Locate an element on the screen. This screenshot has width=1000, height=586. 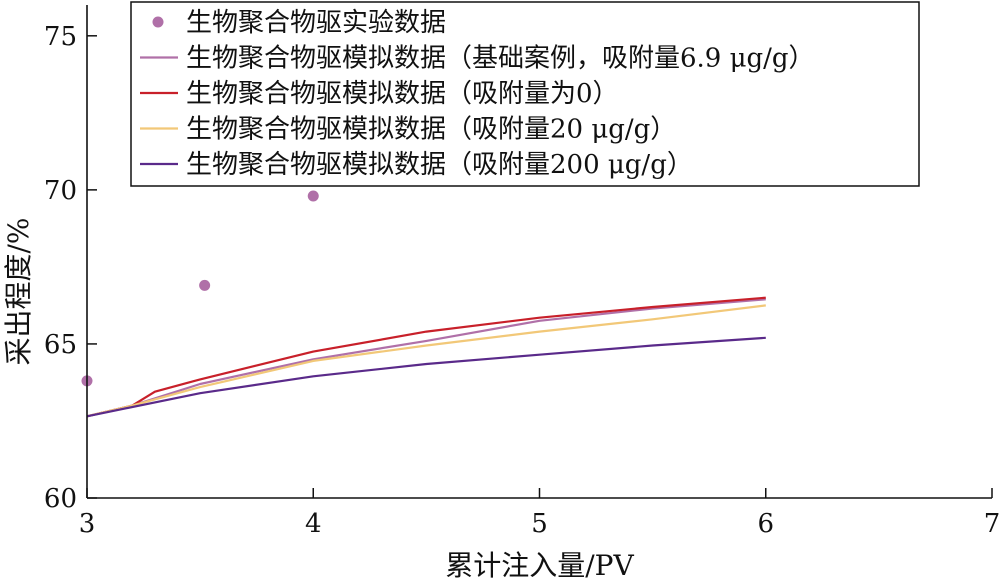
y-tick-label: 75 is located at coordinates (60, 37).